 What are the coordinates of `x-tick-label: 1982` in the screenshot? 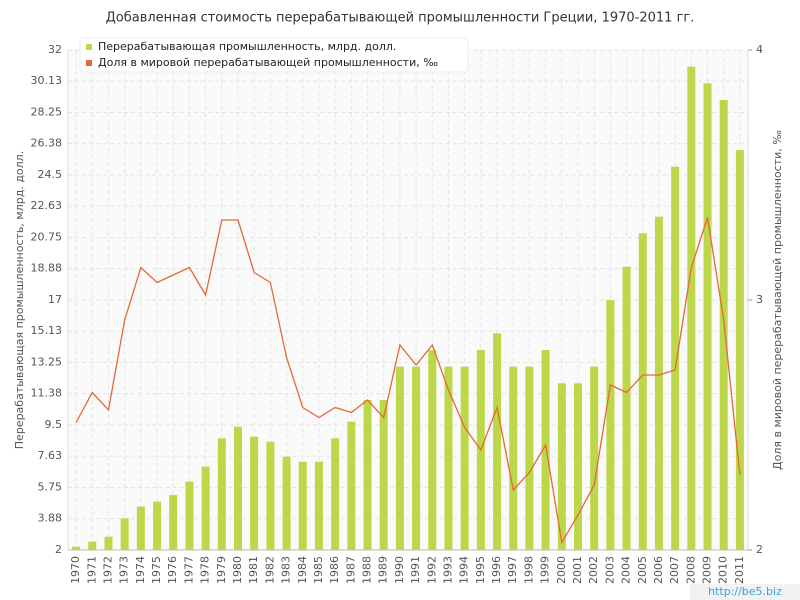 It's located at (269, 570).